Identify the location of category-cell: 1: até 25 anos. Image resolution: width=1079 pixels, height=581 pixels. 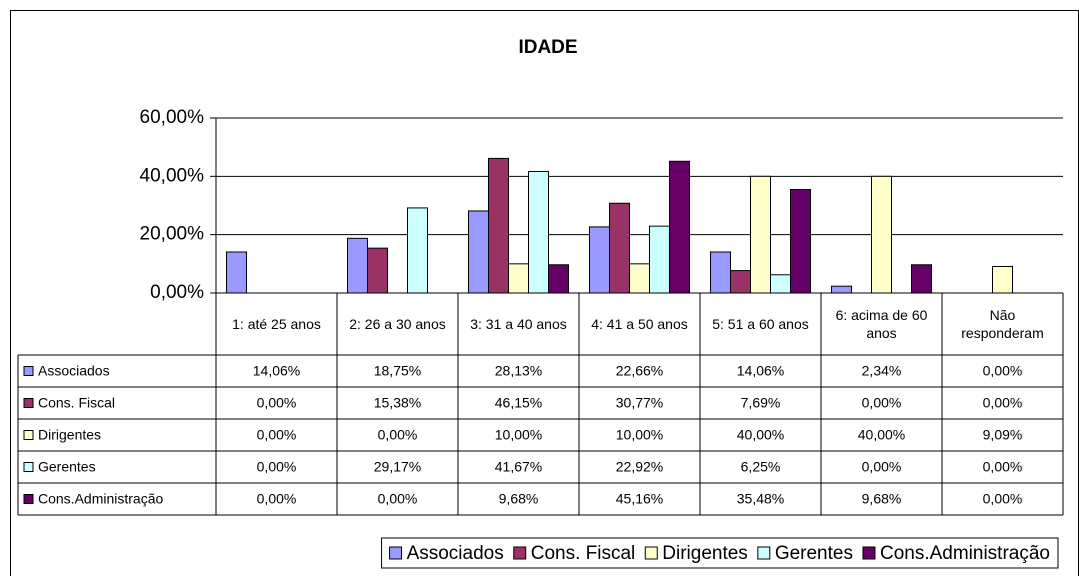
(276, 324).